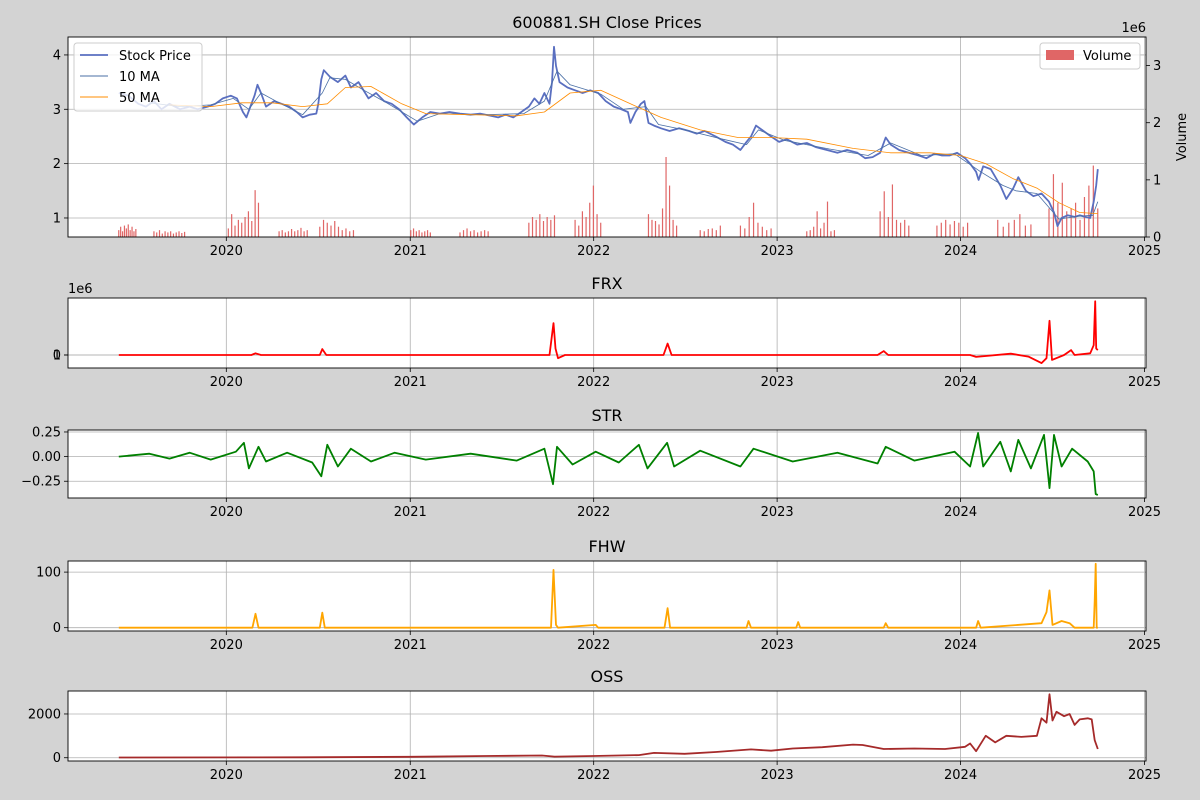  What do you see at coordinates (139, 98) in the screenshot?
I see `legend-entry: 50 MA` at bounding box center [139, 98].